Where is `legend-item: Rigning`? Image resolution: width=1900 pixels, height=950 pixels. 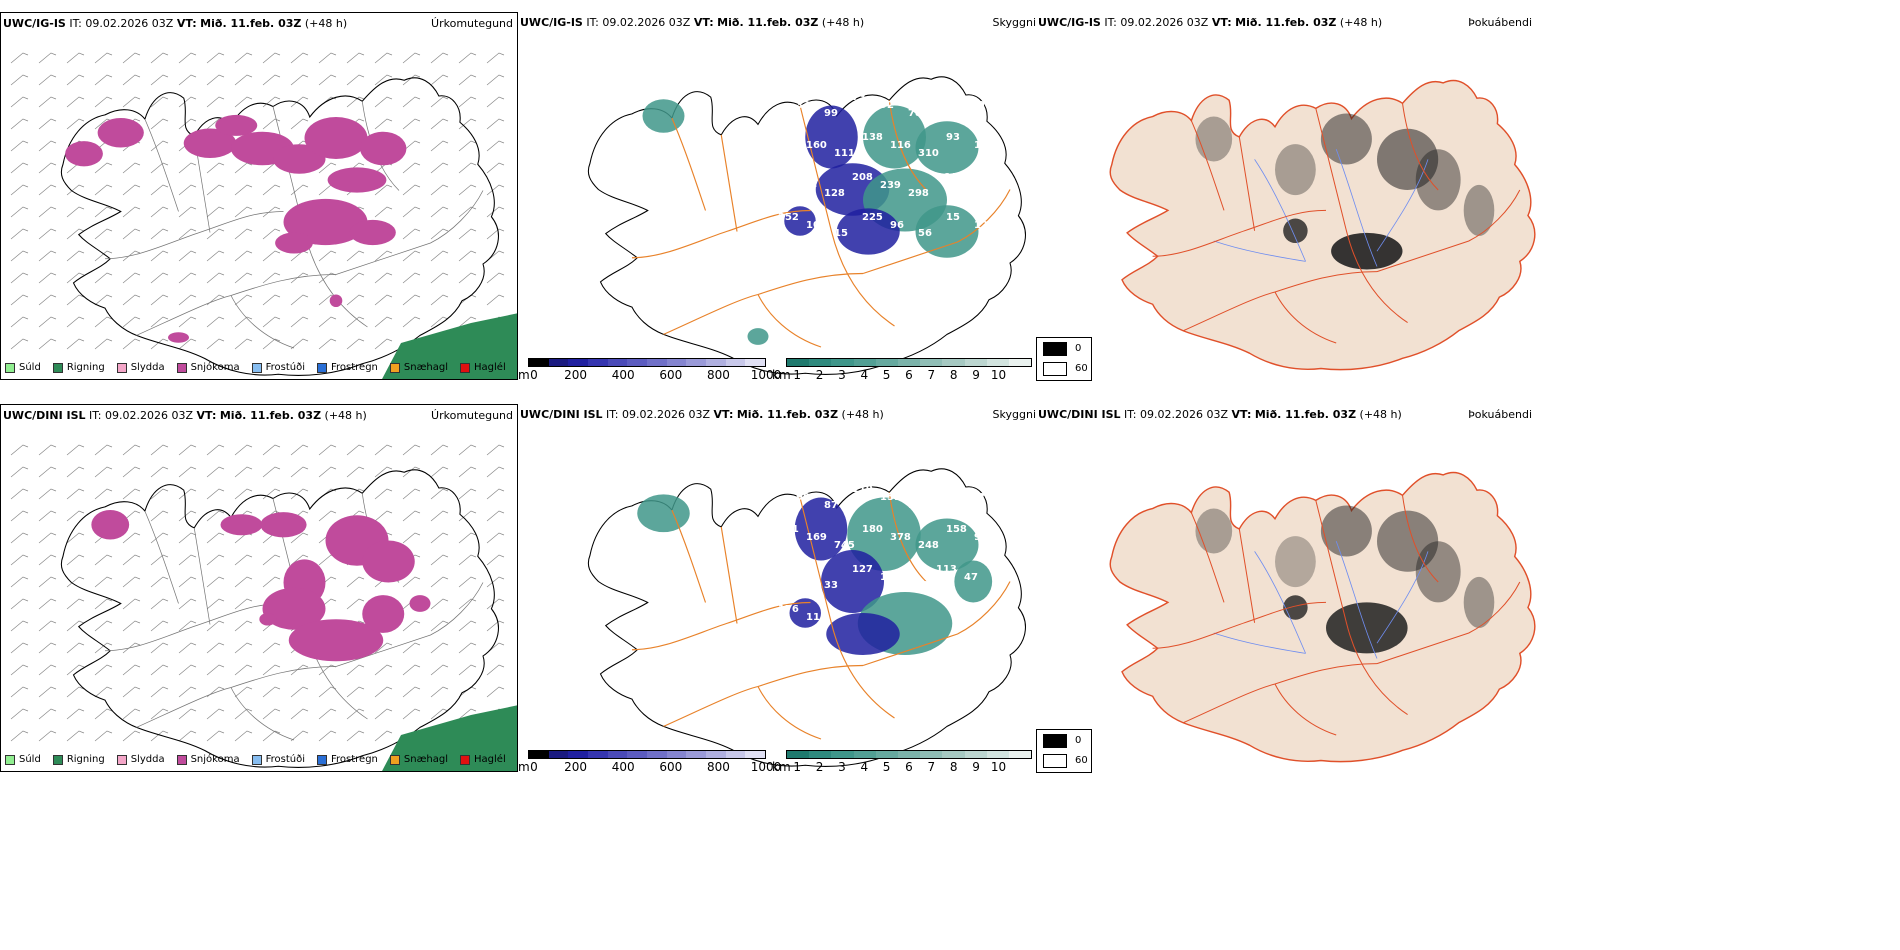
legend-item: Rigning is located at coordinates (78, 367).